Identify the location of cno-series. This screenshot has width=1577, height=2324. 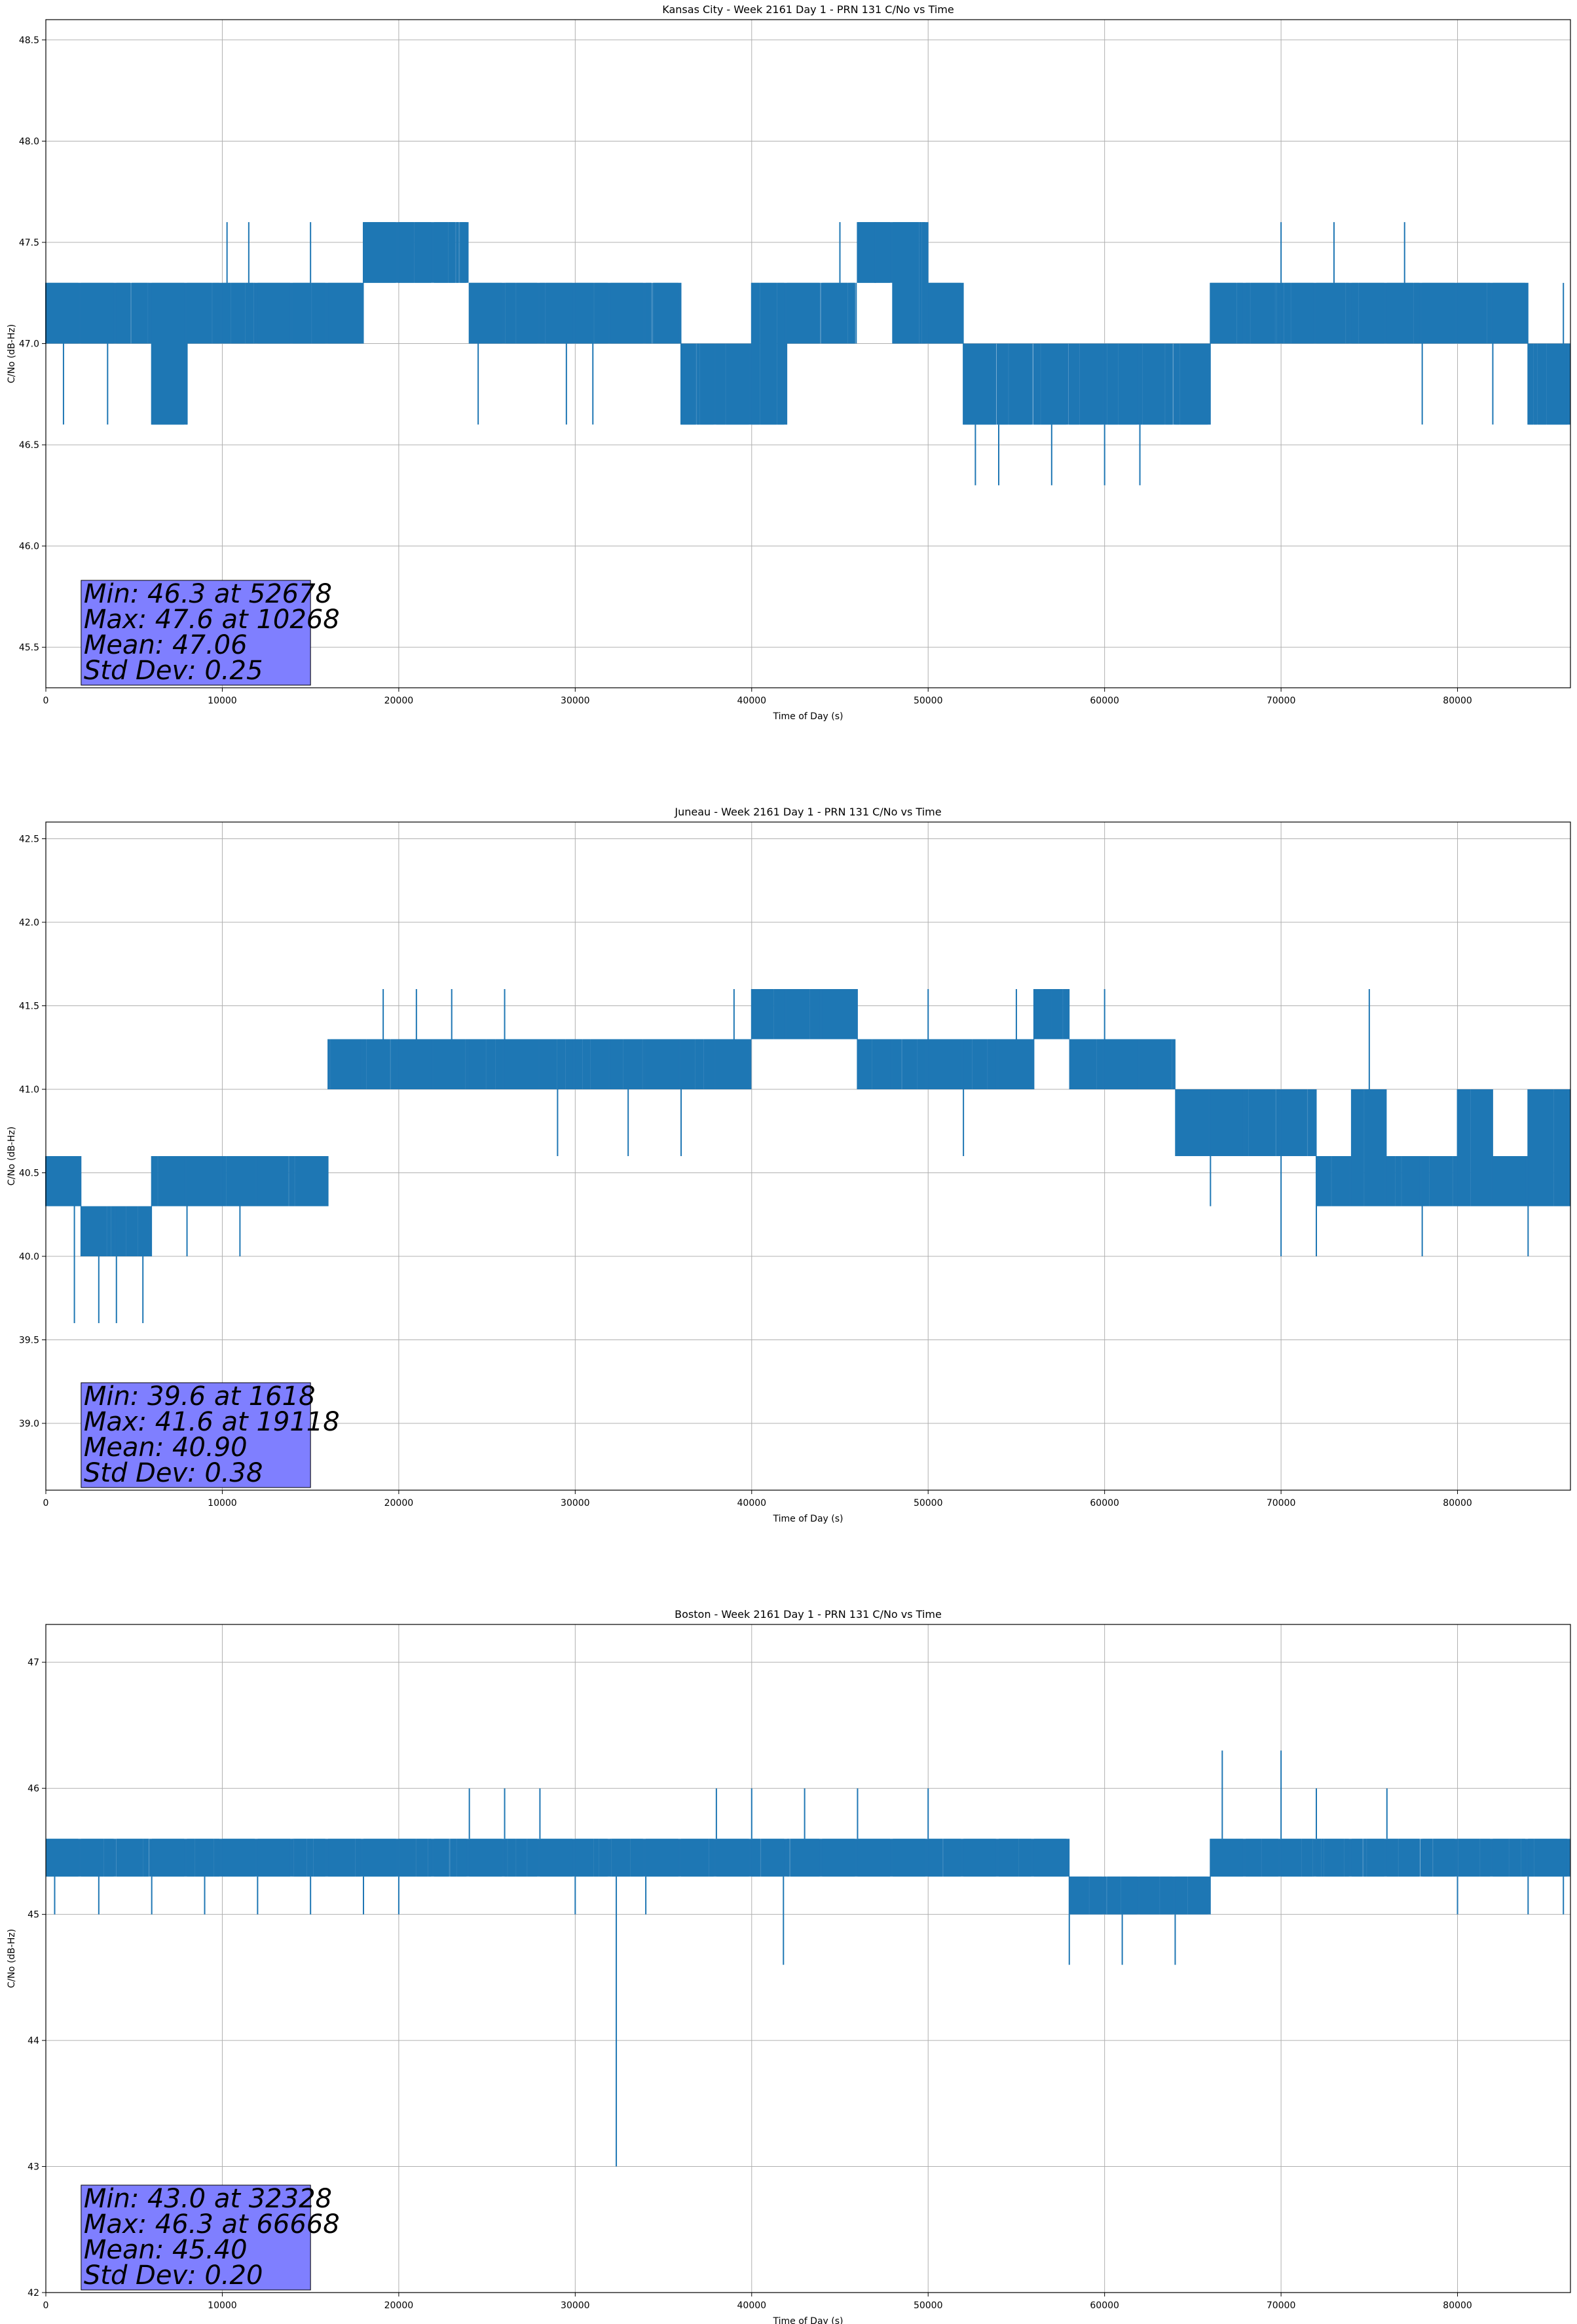
(808, 1156).